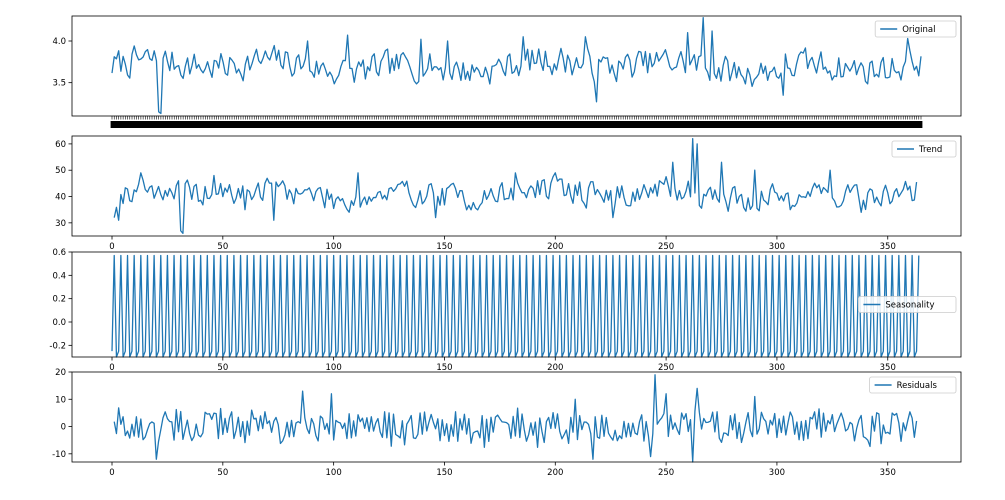  I want to click on trend-ytick-label: 60, so click(60, 145).